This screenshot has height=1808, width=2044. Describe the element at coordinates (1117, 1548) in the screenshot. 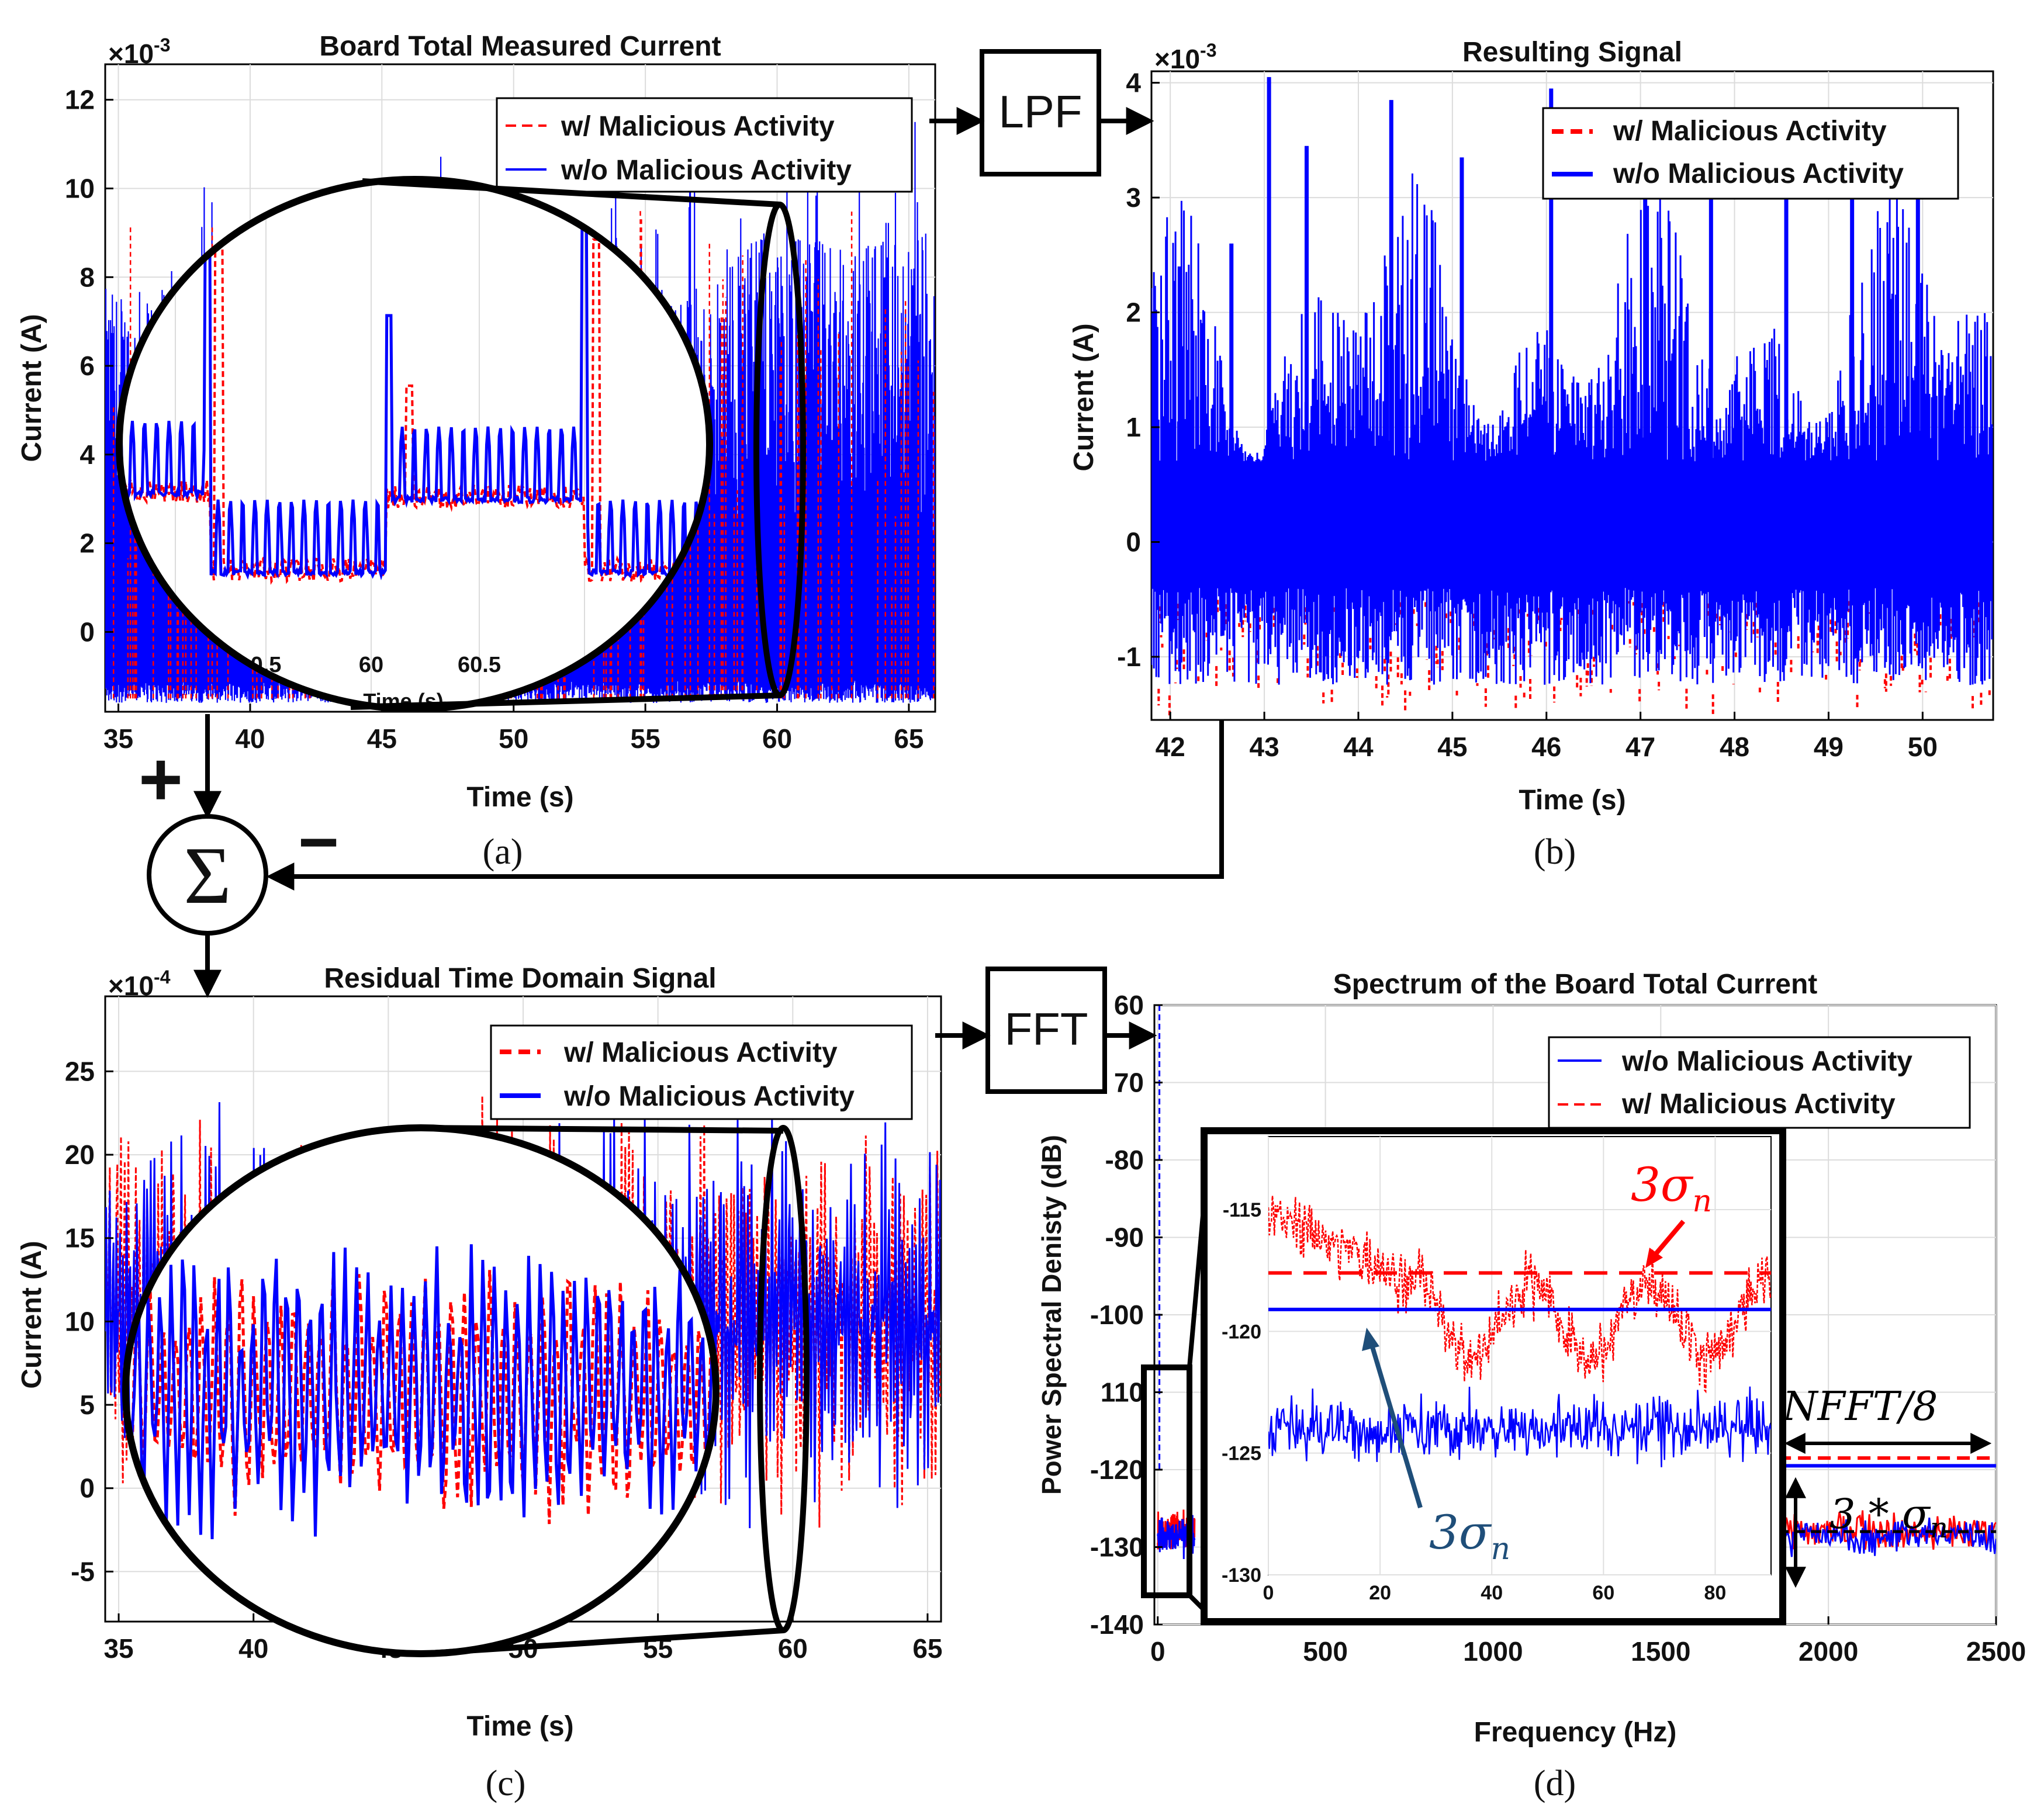

I see `y-tick-label-d-7: -130` at that location.